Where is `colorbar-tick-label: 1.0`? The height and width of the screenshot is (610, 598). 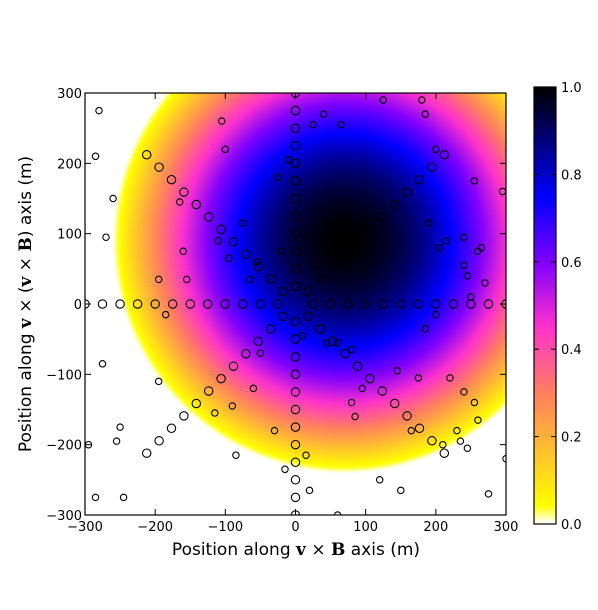 colorbar-tick-label: 1.0 is located at coordinates (571, 88).